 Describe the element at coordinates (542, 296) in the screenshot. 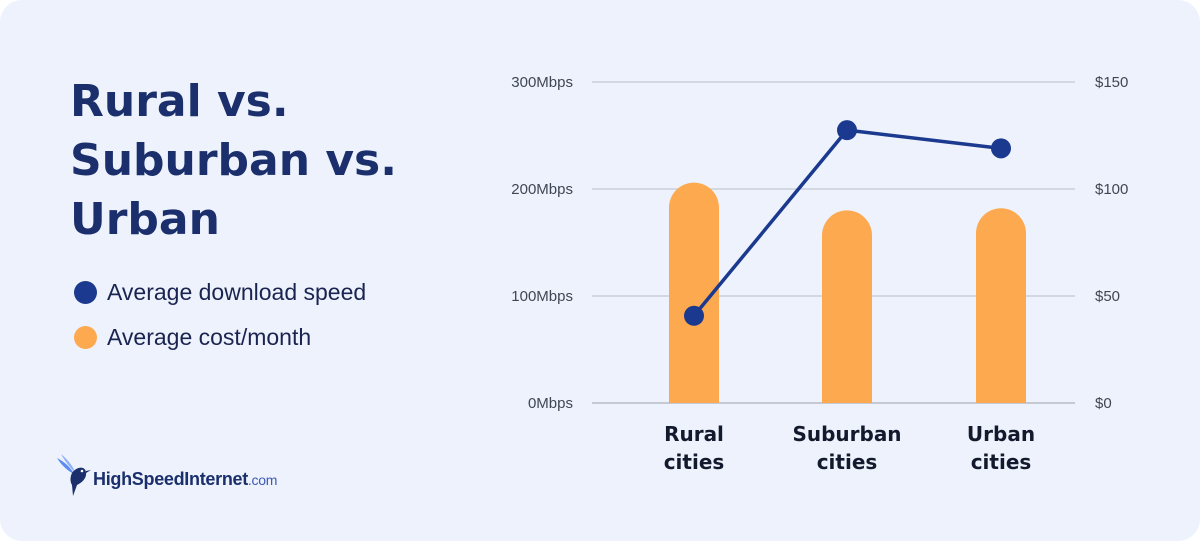

I see `y-left-tick-label: 100Mbps` at that location.